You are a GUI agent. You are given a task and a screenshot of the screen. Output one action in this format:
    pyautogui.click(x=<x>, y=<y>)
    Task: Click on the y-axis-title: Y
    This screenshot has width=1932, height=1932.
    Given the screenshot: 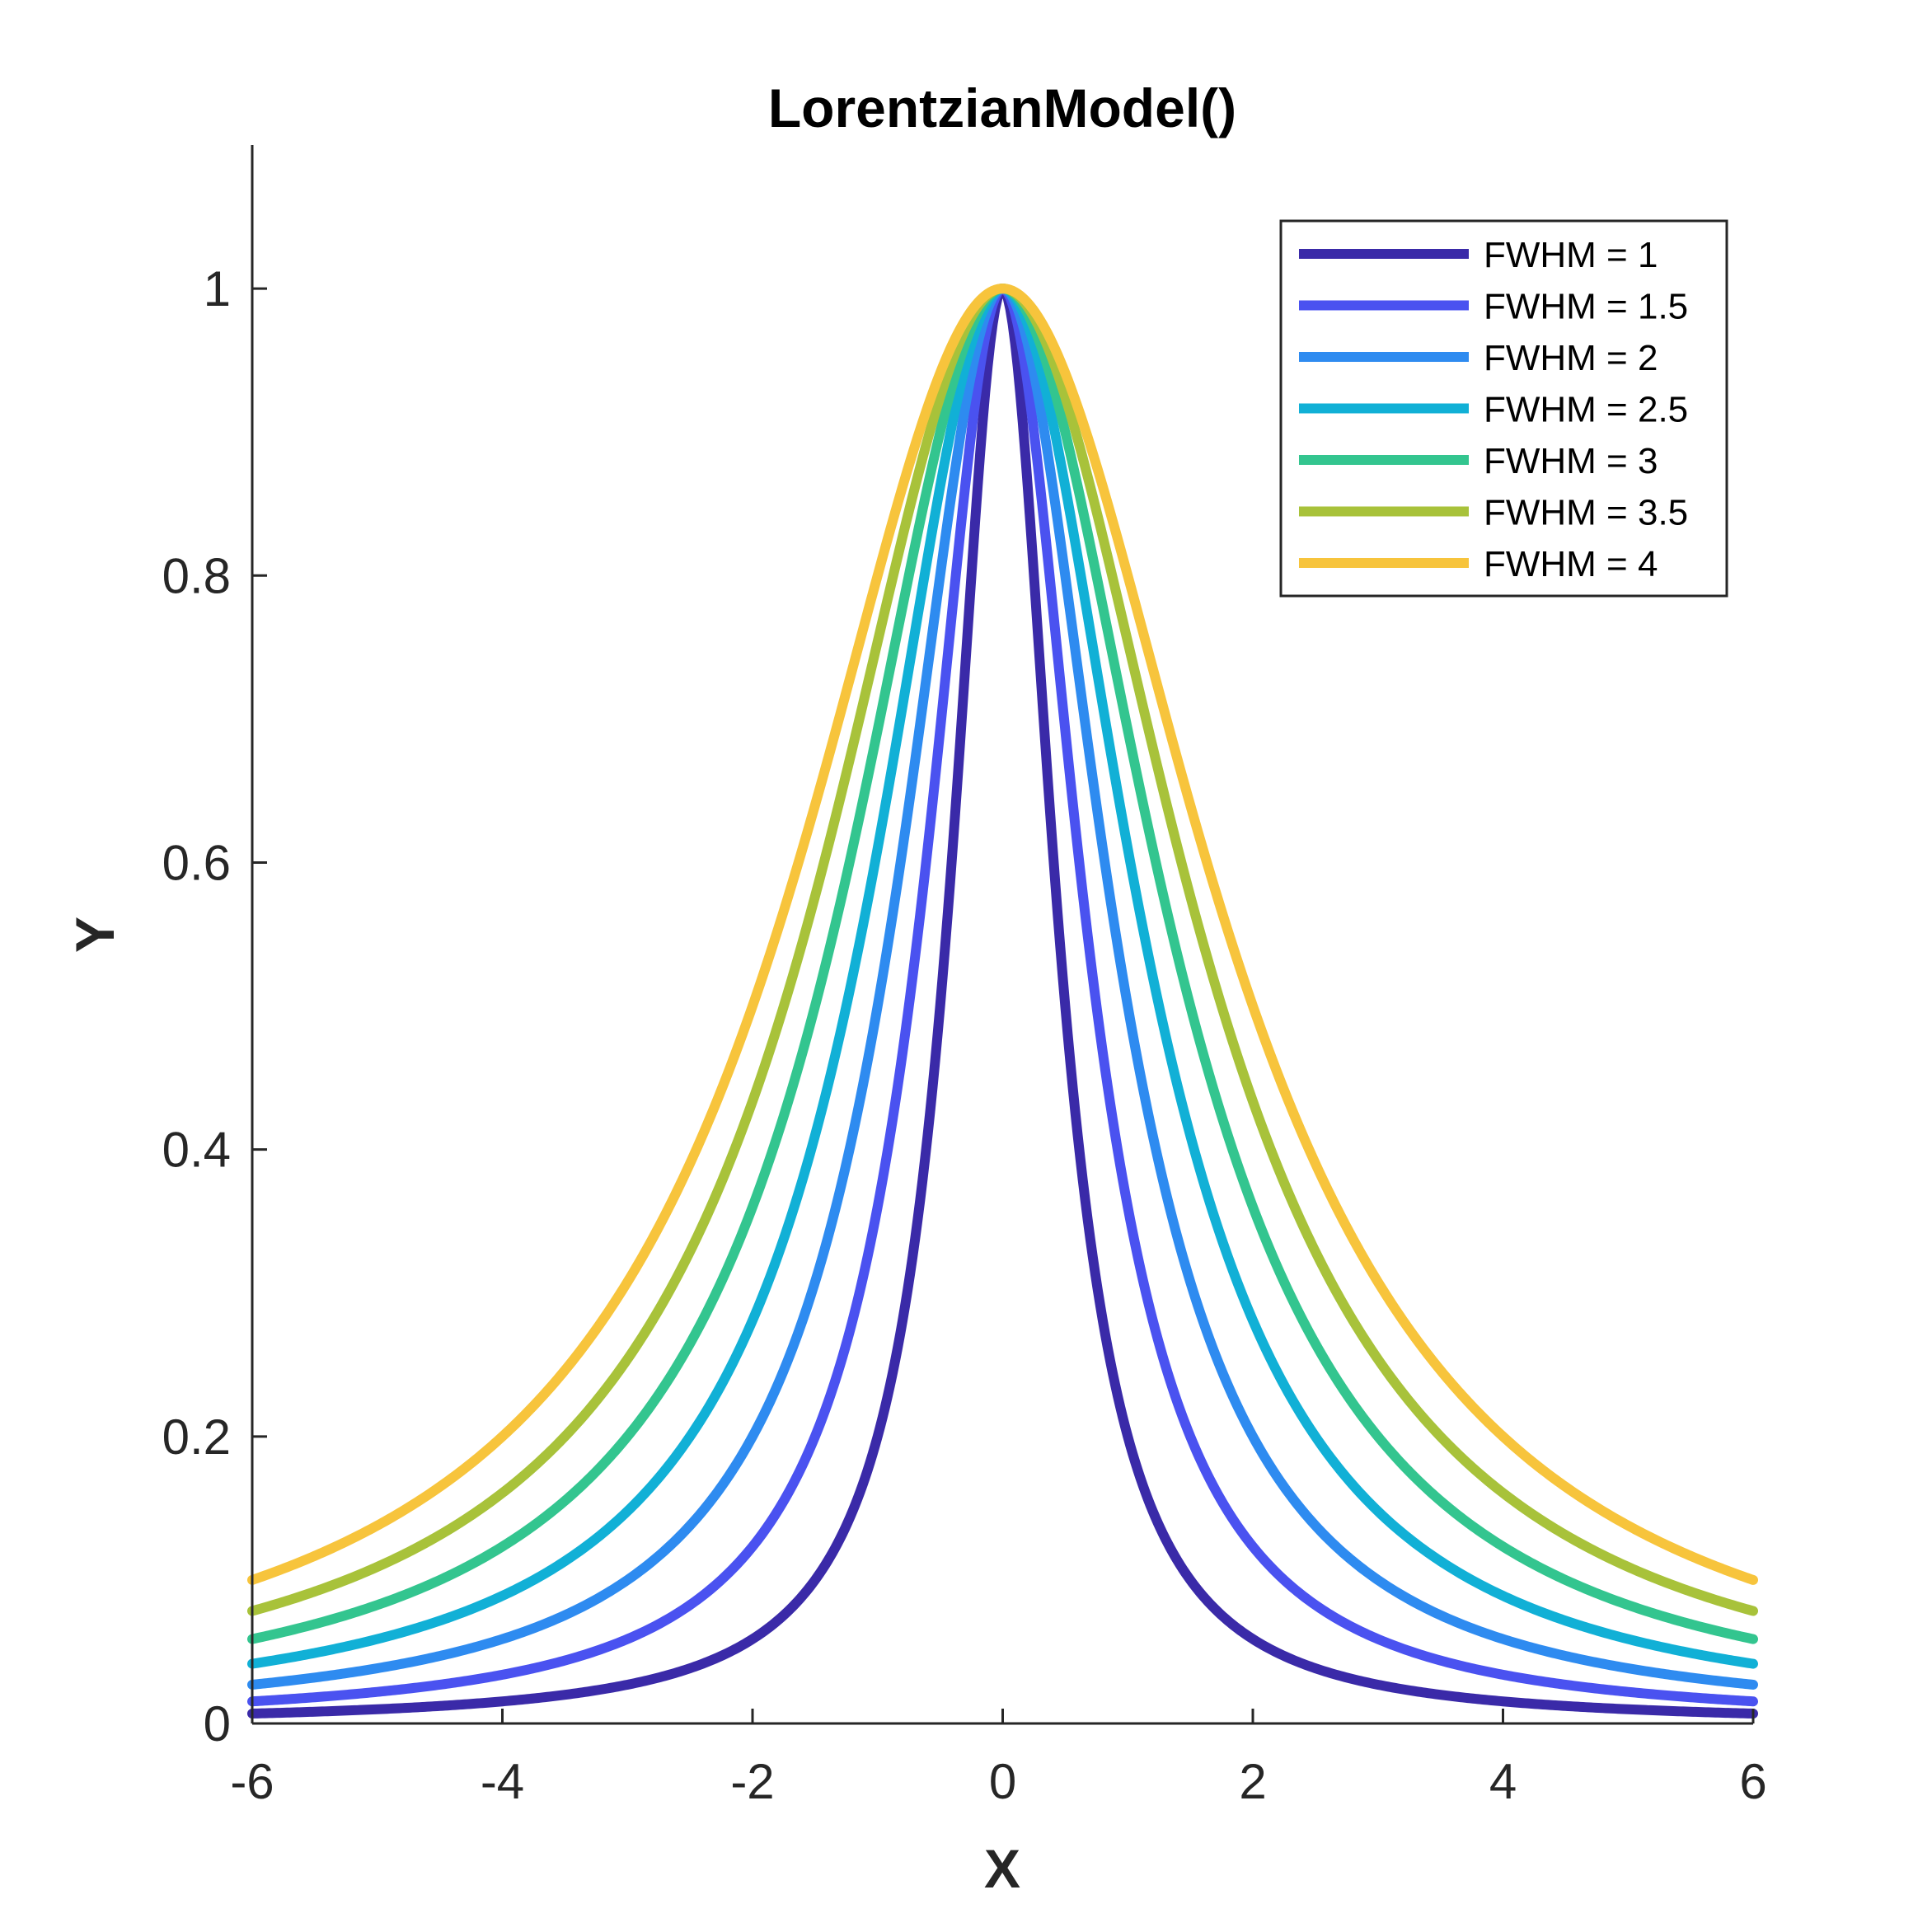 What is the action you would take?
    pyautogui.click(x=95, y=935)
    